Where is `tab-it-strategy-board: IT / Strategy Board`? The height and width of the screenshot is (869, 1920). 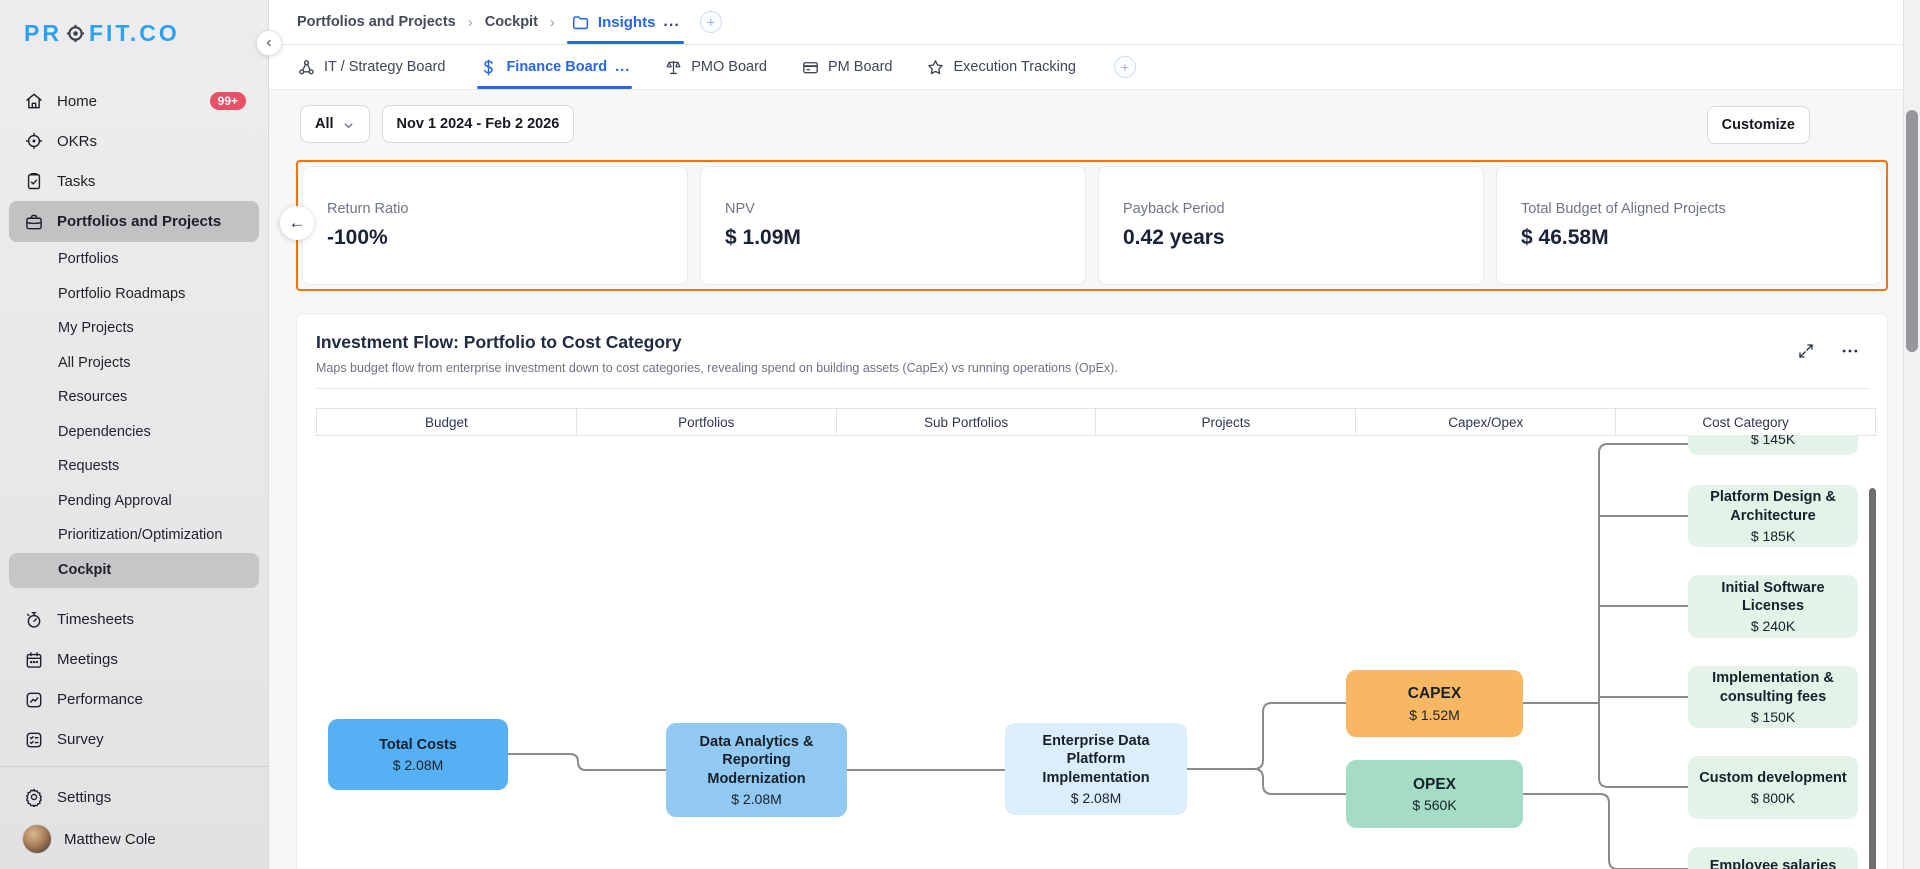 tab-it-strategy-board: IT / Strategy Board is located at coordinates (371, 67).